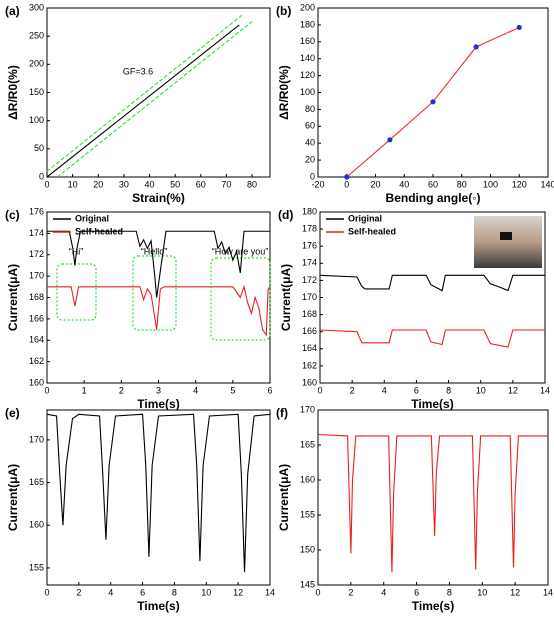  What do you see at coordinates (285, 215) in the screenshot?
I see `panel-label: (d)` at bounding box center [285, 215].